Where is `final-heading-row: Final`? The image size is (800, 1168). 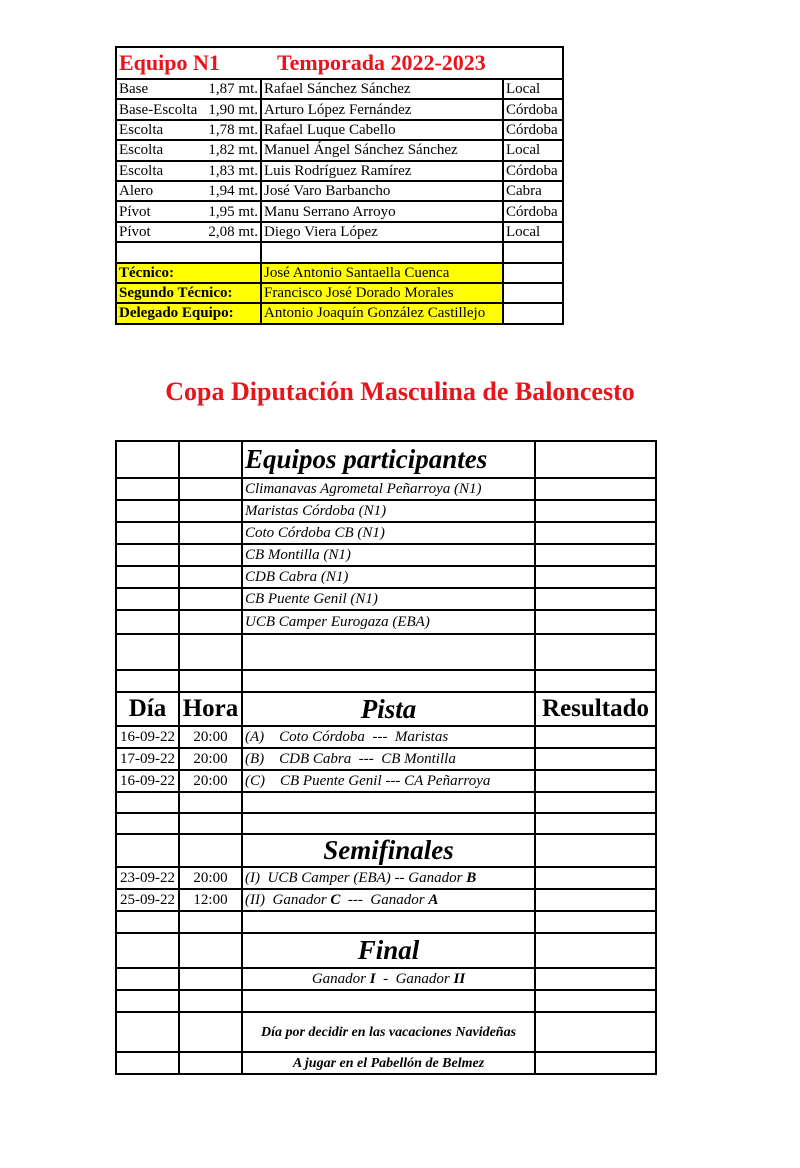
final-heading-row: Final is located at coordinates (386, 950).